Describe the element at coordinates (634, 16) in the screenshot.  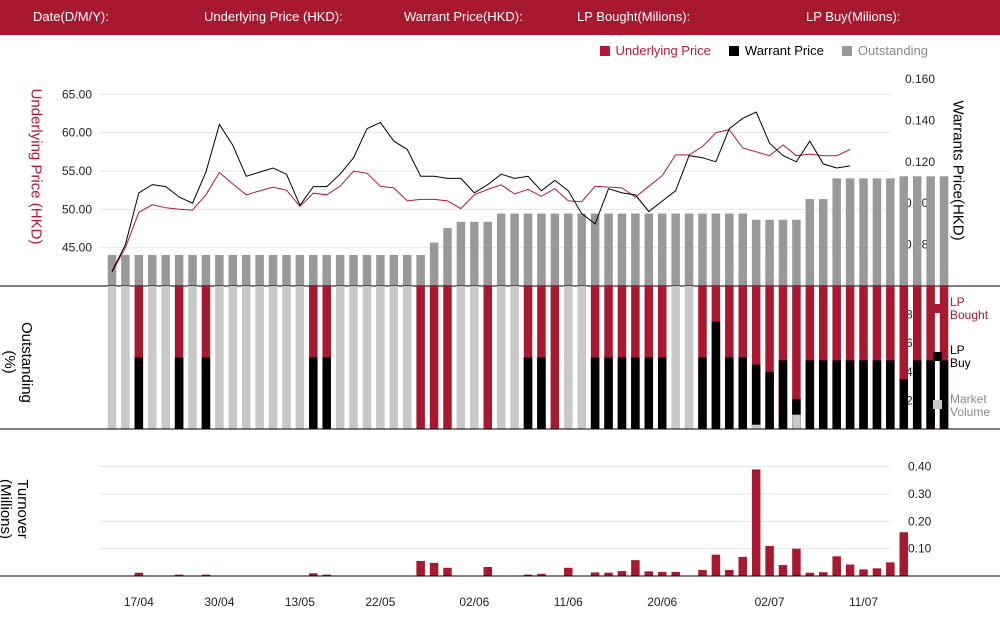
I see `lp-bought-label: LP Bought(Milions):` at that location.